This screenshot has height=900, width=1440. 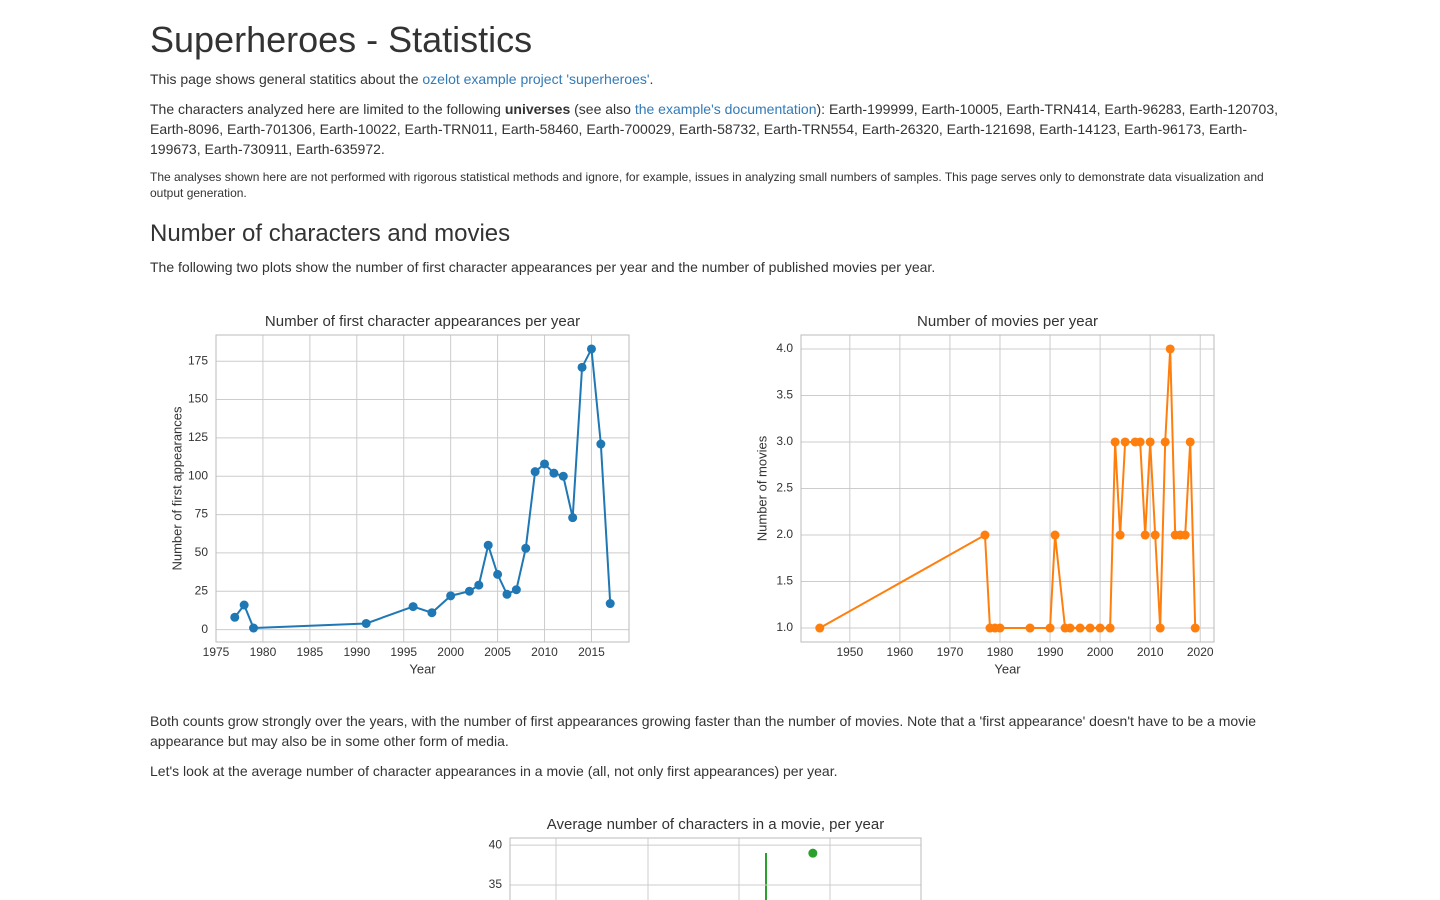 What do you see at coordinates (216, 652) in the screenshot?
I see `x-tick-label: 1975` at bounding box center [216, 652].